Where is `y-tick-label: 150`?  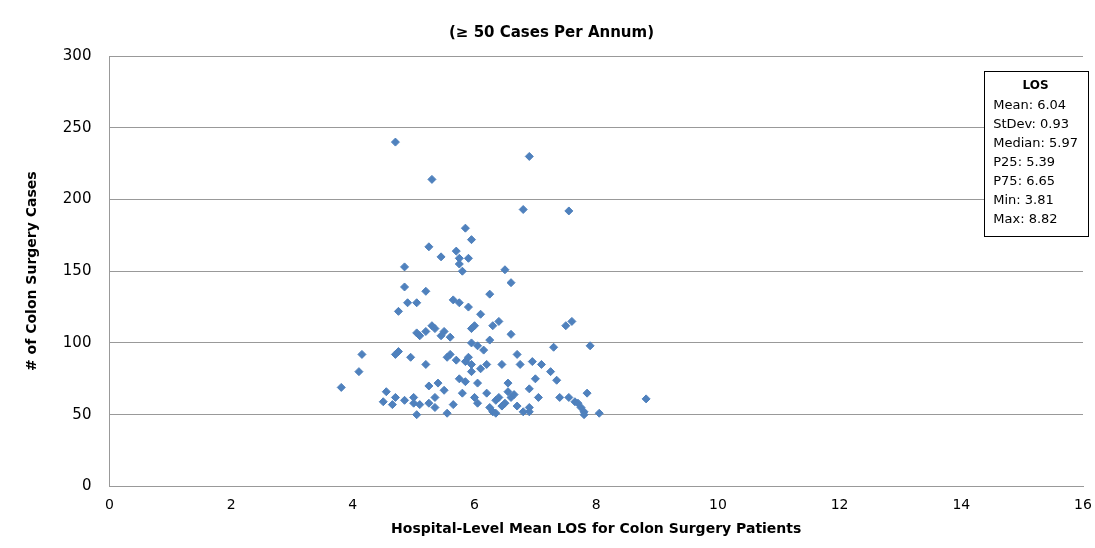 y-tick-label: 150 is located at coordinates (77, 270).